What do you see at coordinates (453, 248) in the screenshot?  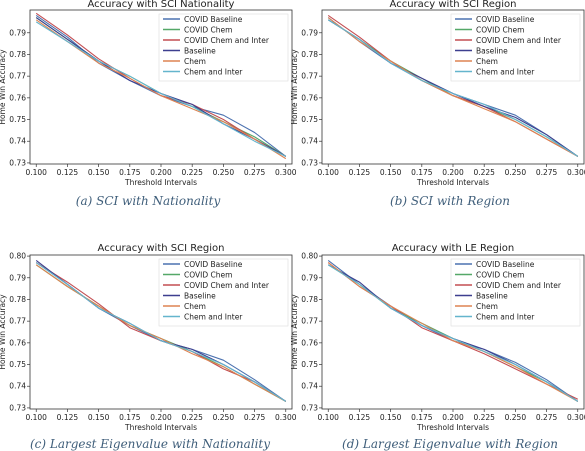 I see `chart-title: Accuracy with LE Region` at bounding box center [453, 248].